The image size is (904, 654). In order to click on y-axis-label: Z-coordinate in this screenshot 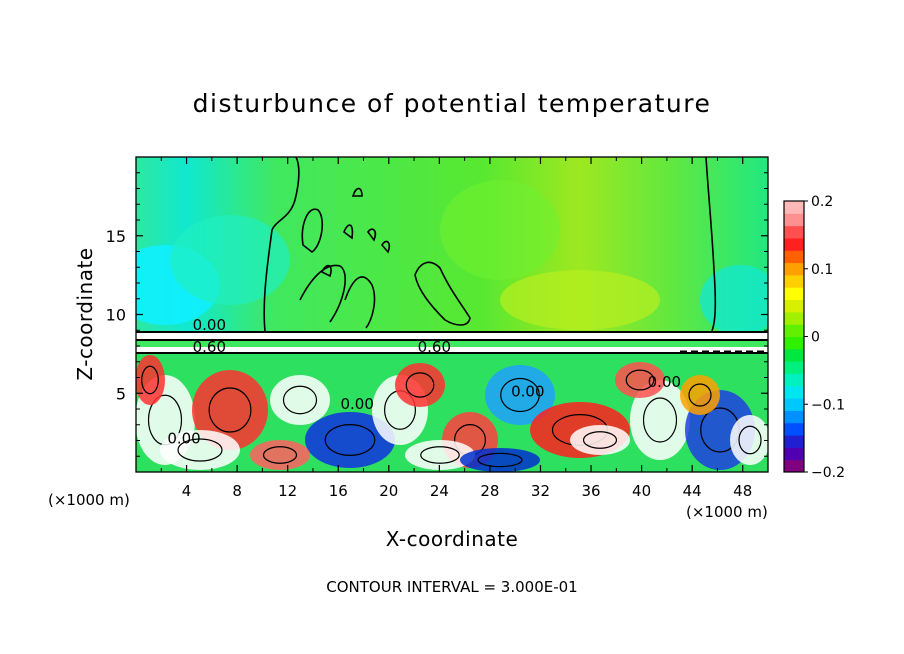, I will do `click(85, 313)`.